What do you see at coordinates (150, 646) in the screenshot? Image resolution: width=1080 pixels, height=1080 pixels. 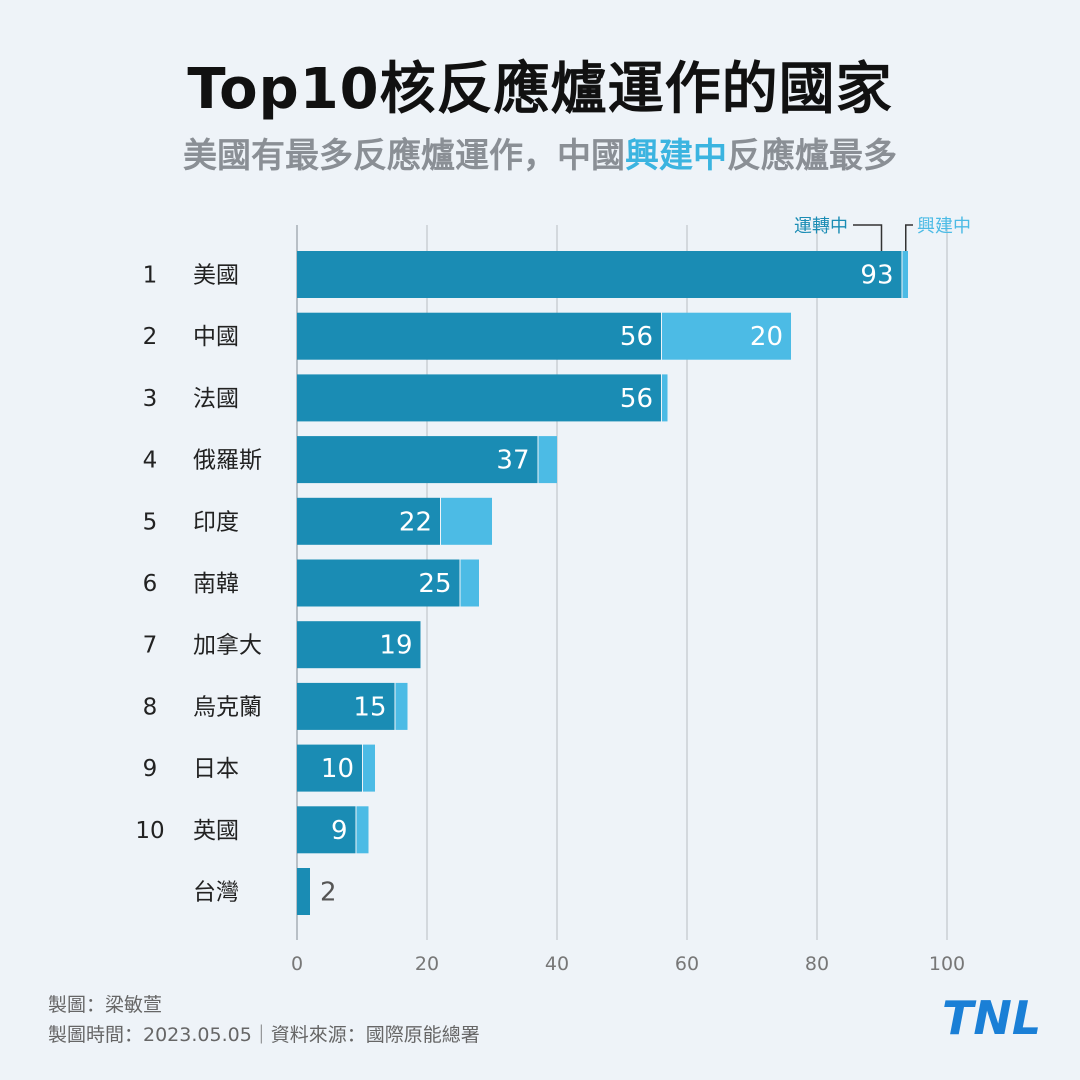 I see `rank-label: 7` at bounding box center [150, 646].